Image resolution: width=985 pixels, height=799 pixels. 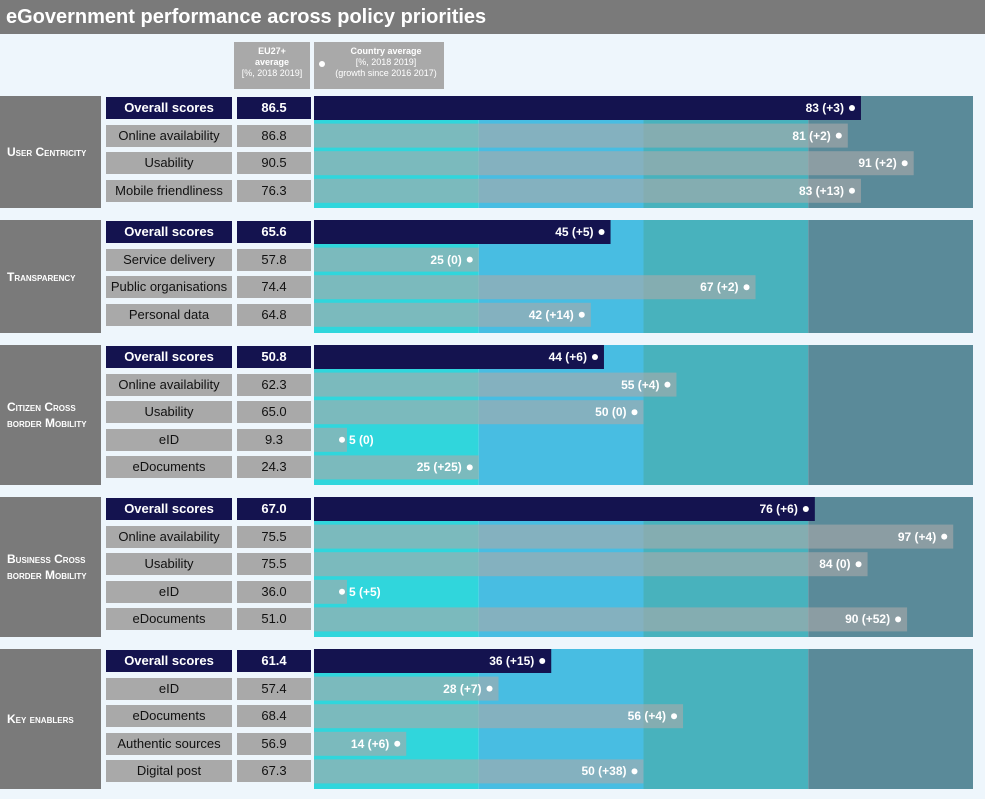 What do you see at coordinates (719, 287) in the screenshot?
I see `bar-value-label: 67 (+2)` at bounding box center [719, 287].